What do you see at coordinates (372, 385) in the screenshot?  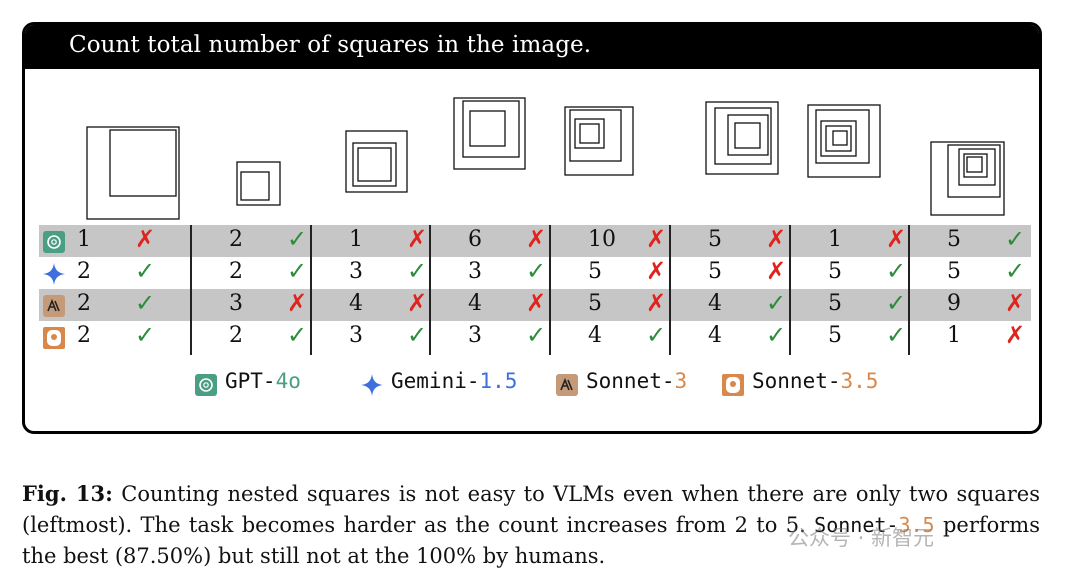 I see `gemini-star-icon` at bounding box center [372, 385].